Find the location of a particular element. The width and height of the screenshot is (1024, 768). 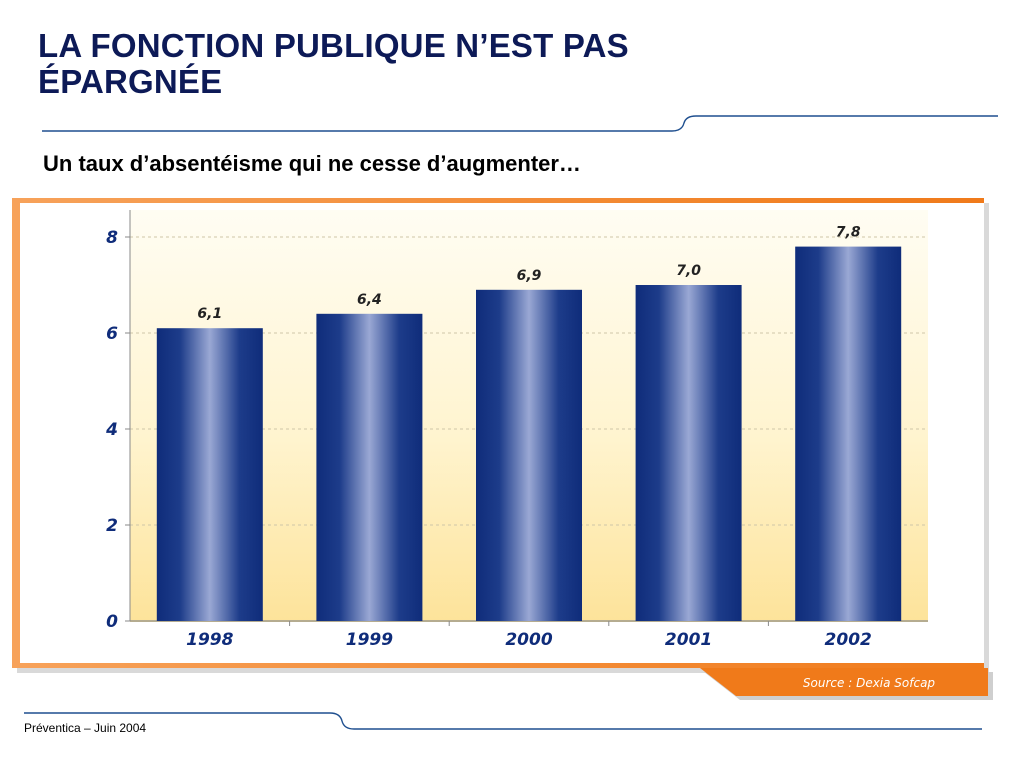

x-tick-label: 2000 is located at coordinates (528, 640).